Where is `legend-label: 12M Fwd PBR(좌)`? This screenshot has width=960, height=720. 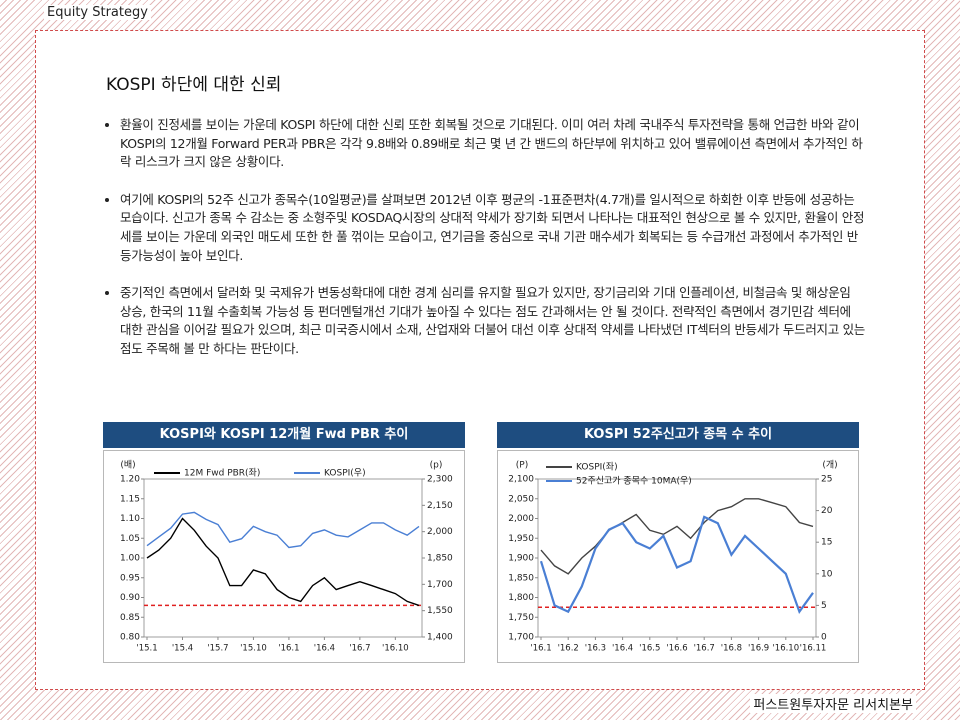 legend-label: 12M Fwd PBR(좌) is located at coordinates (222, 473).